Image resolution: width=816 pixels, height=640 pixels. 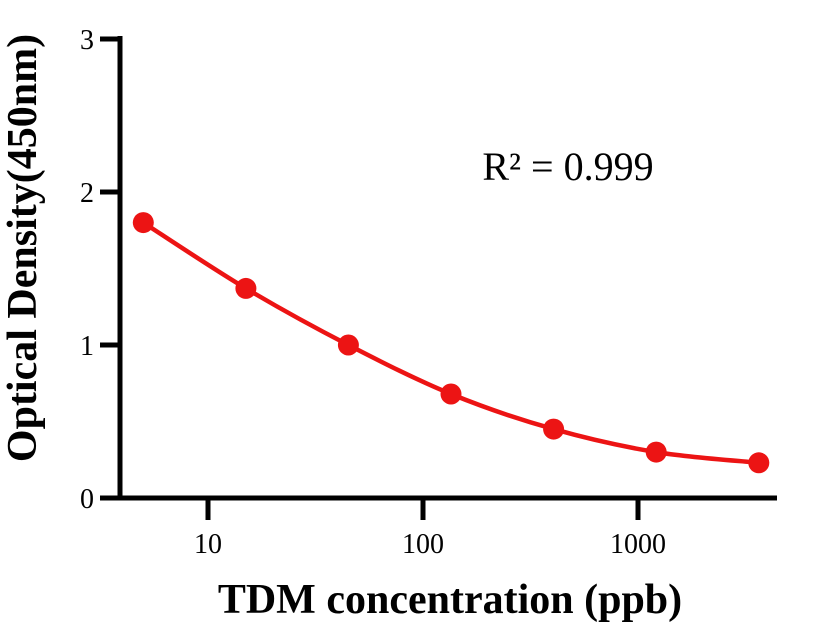 What do you see at coordinates (100, 270) in the screenshot?
I see `y-axis-ticks: 0 1 2 3` at bounding box center [100, 270].